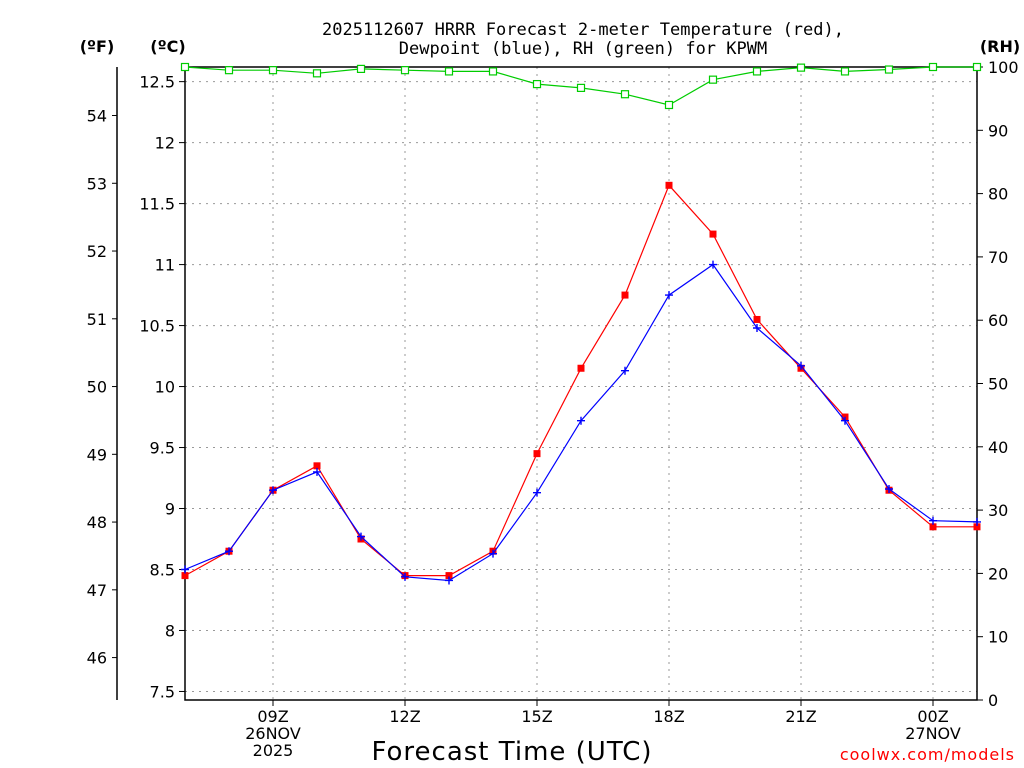 The image size is (1024, 768). I want to click on celsius-tick-label: 8, so click(170, 630).